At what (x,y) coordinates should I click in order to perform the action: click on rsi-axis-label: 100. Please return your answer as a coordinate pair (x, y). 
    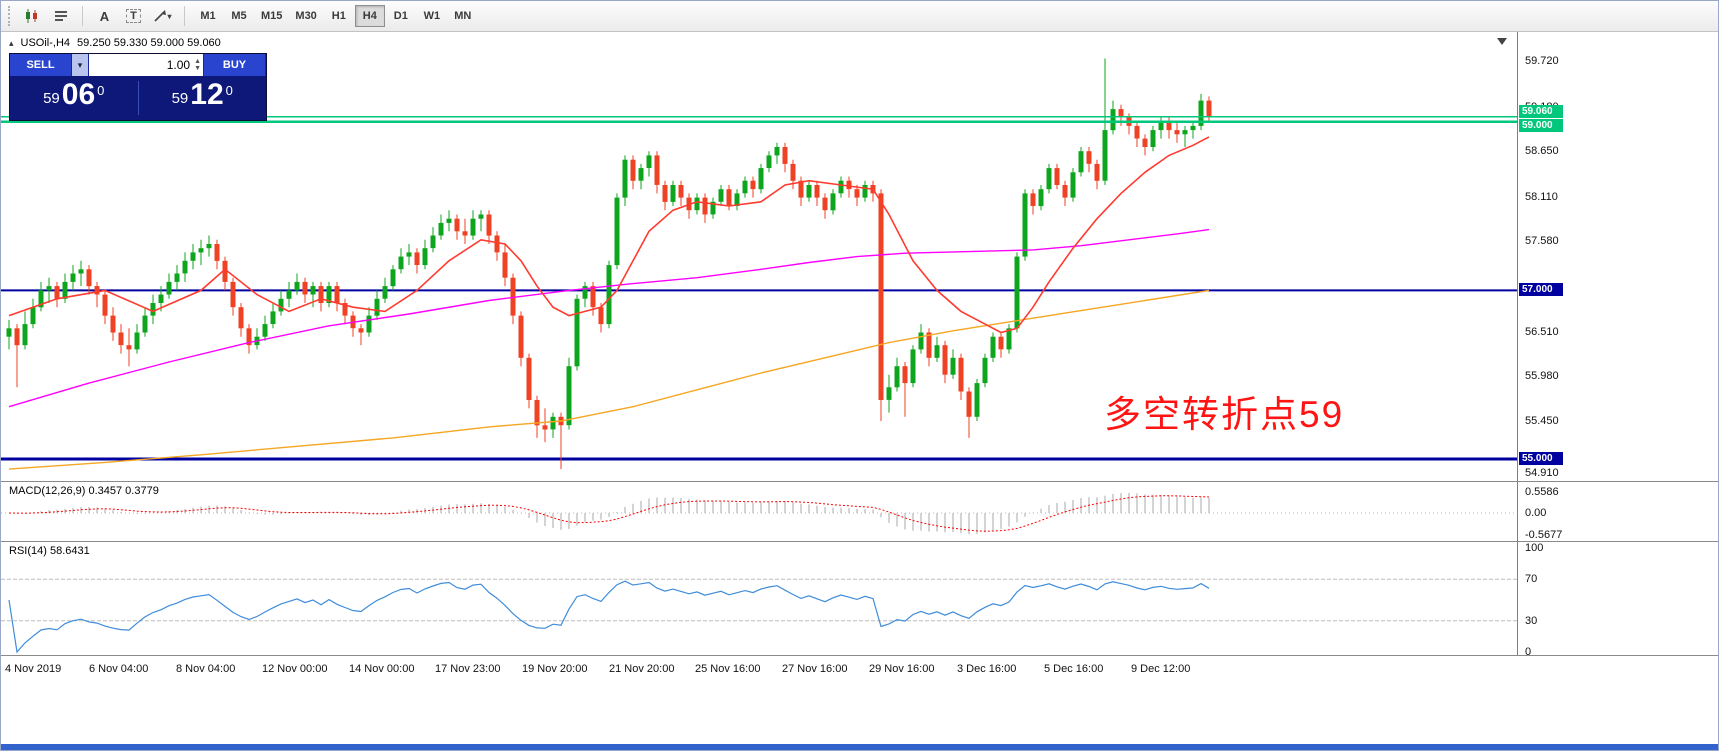
    Looking at the image, I should click on (1534, 548).